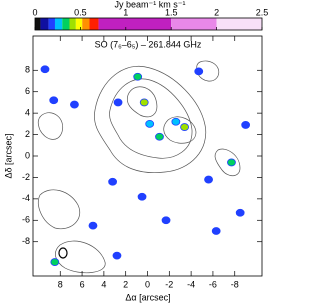  Describe the element at coordinates (27, 113) in the screenshot. I see `y-tick-label: 4` at that location.